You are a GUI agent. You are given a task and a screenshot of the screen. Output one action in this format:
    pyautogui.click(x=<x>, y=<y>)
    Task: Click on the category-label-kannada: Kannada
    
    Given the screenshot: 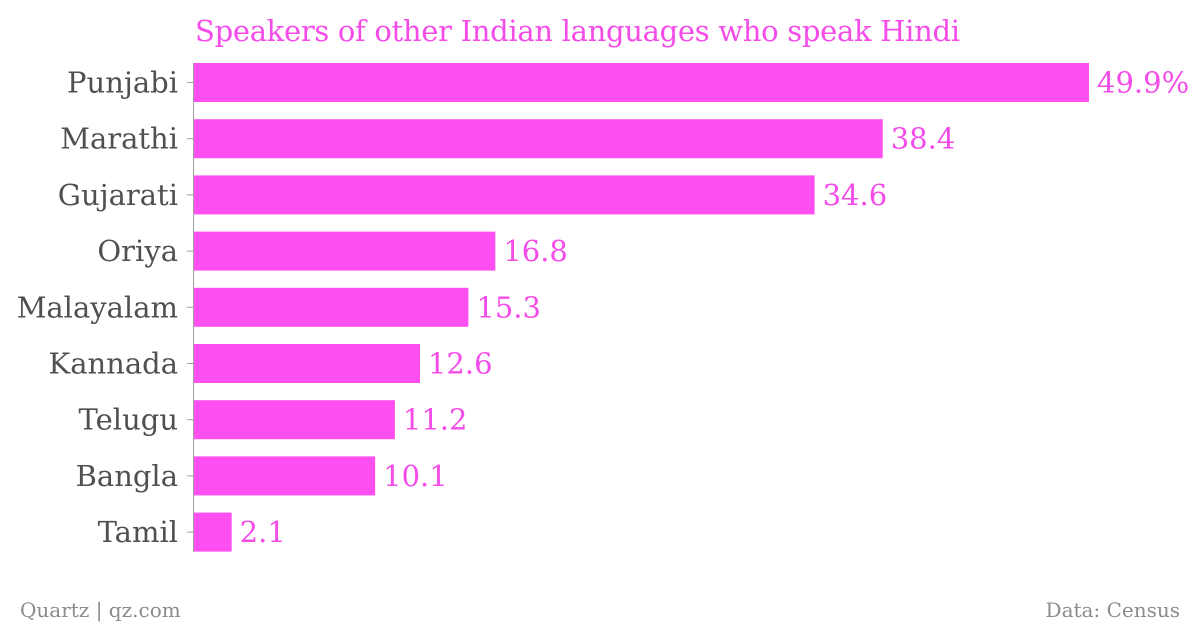 What is the action you would take?
    pyautogui.click(x=113, y=364)
    